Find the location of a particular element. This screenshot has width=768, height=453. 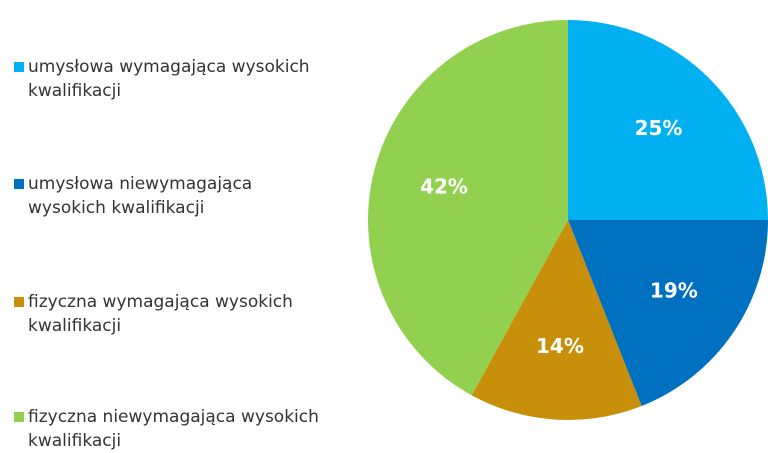

data-label: 19% is located at coordinates (674, 290).